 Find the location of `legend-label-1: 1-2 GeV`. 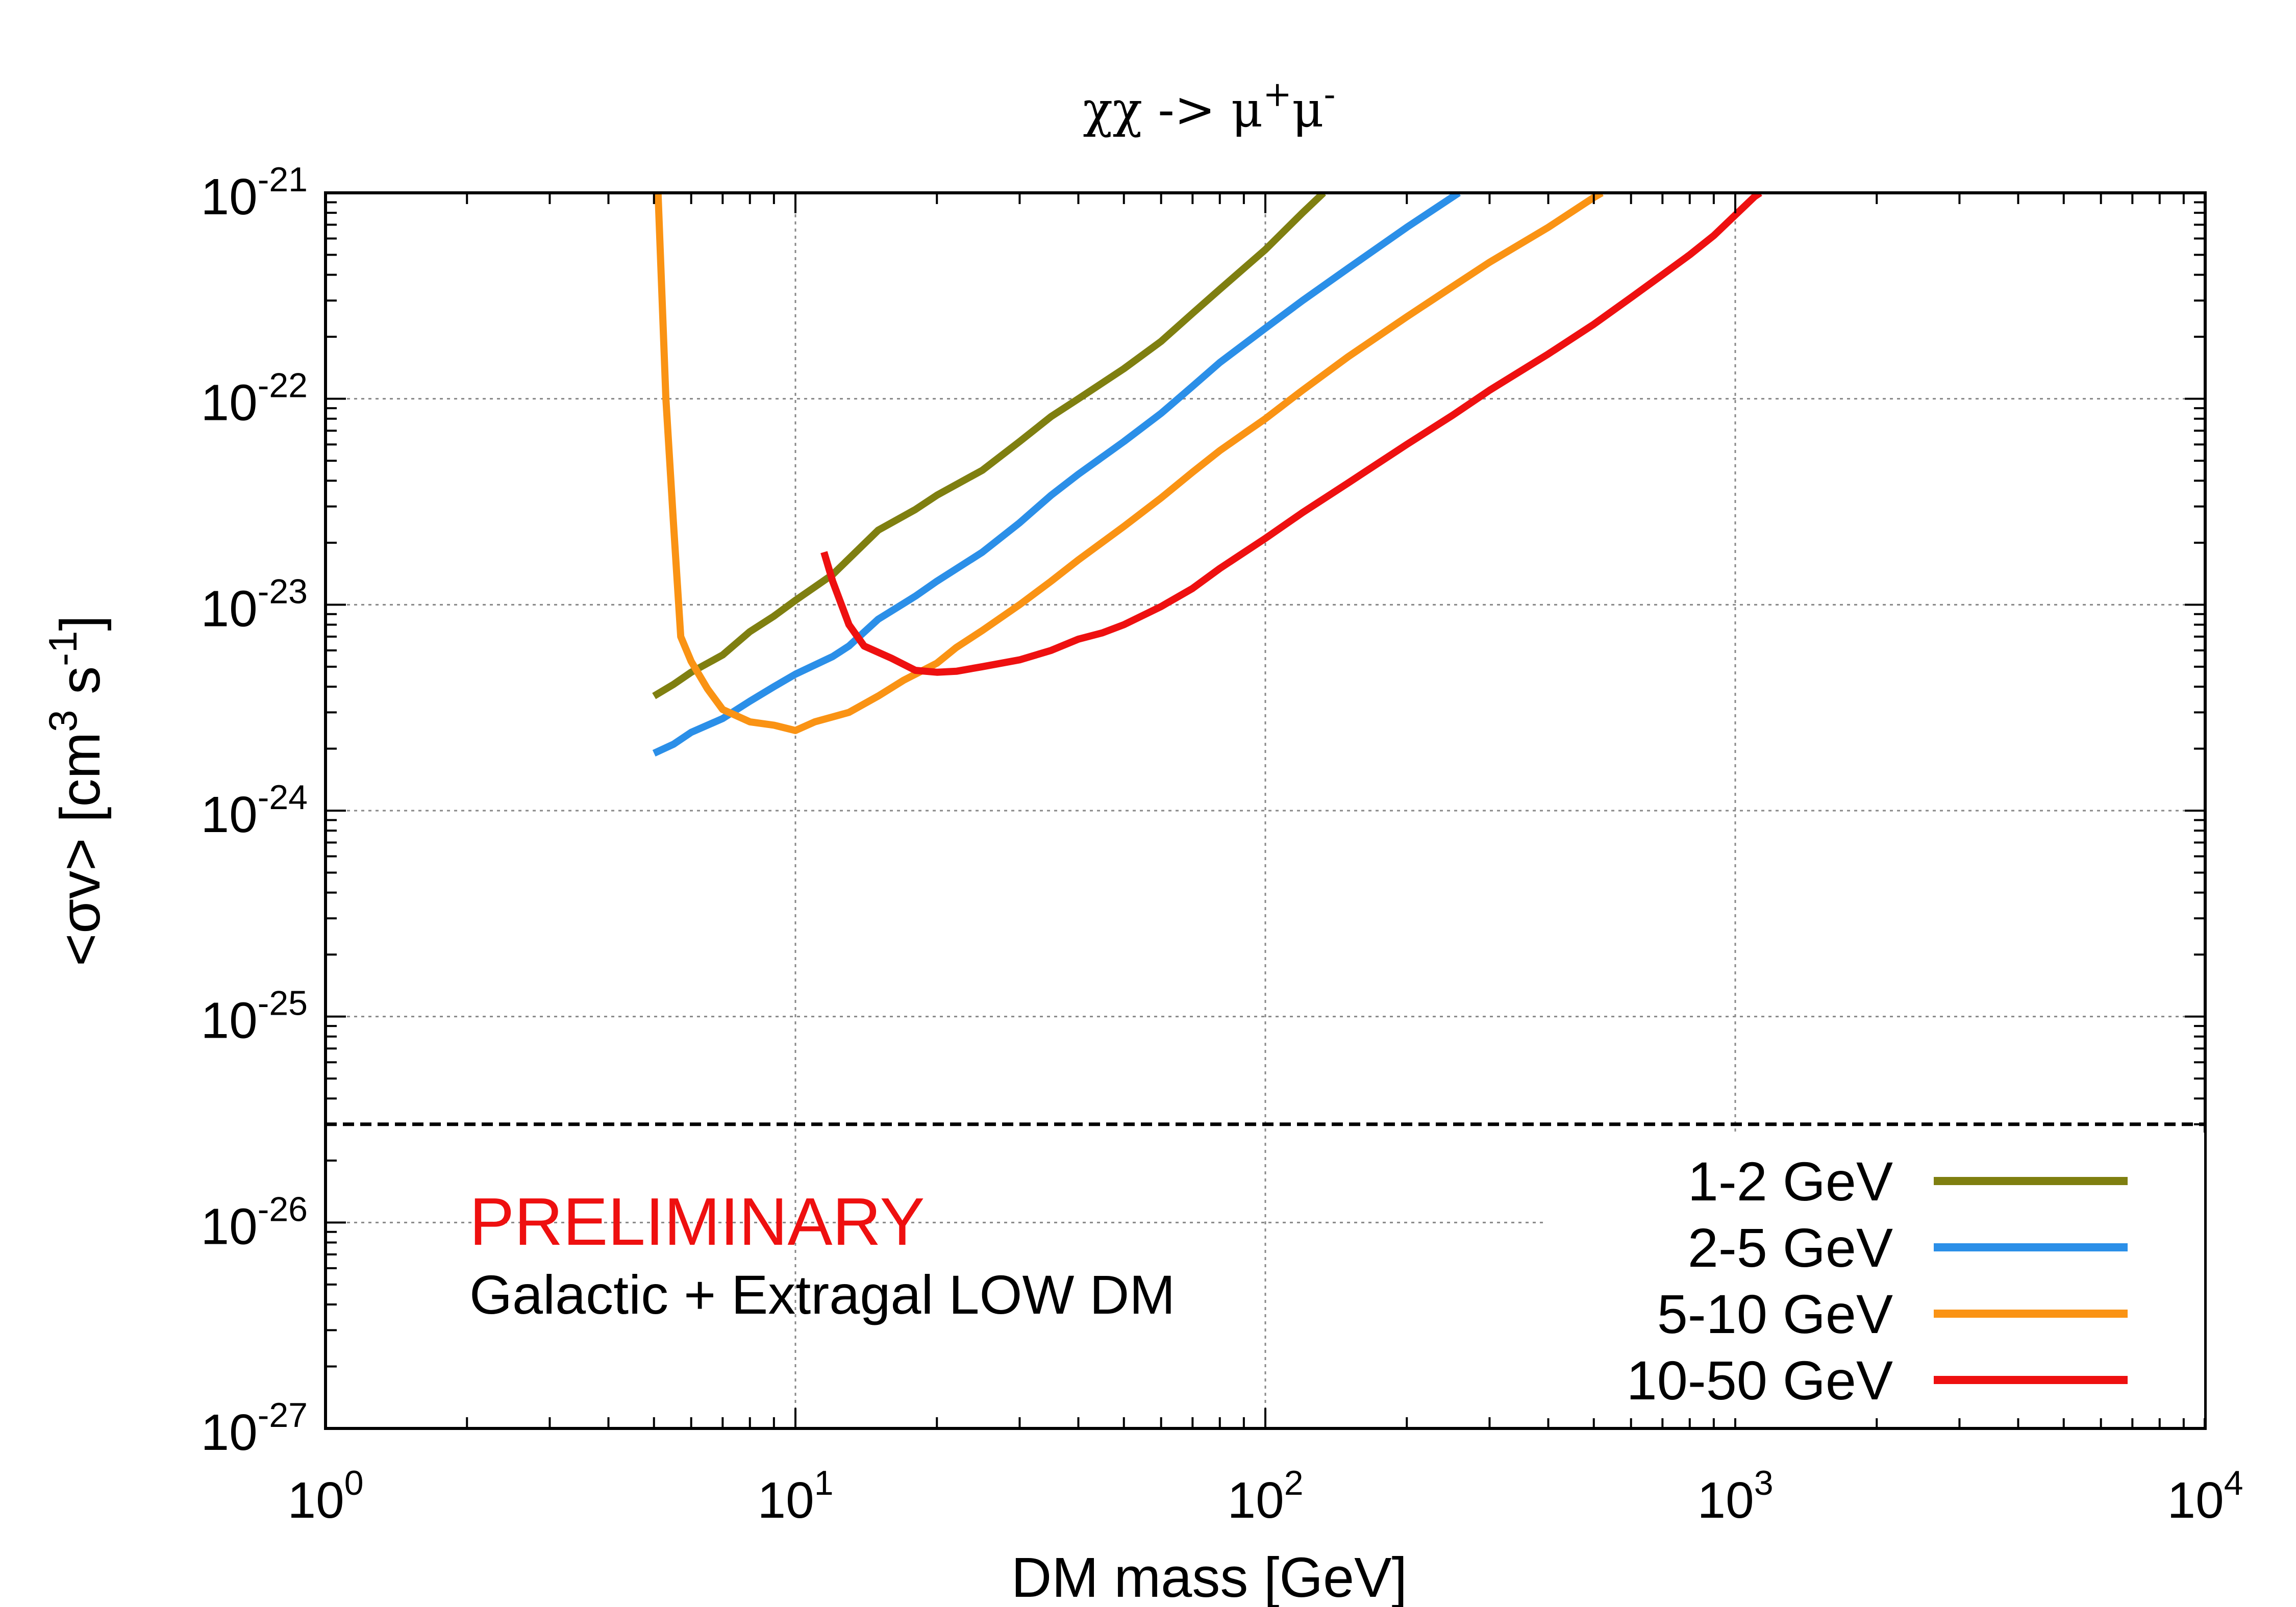

legend-label-1: 1-2 GeV is located at coordinates (1791, 1181).